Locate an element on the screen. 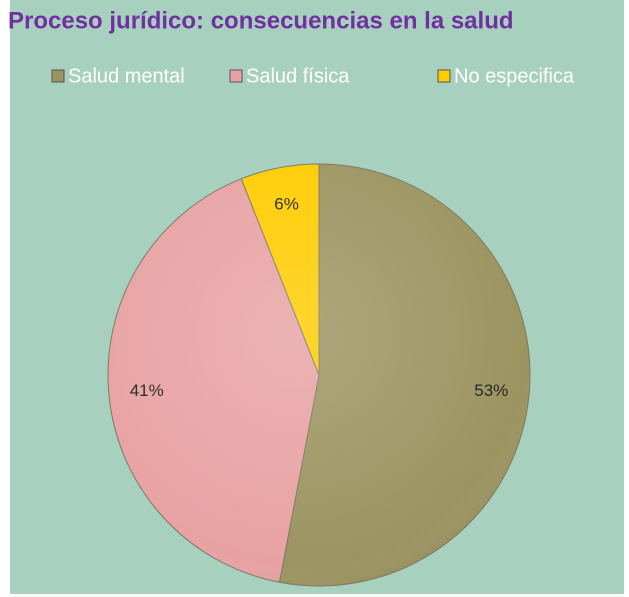 This screenshot has width=629, height=597. data-label: 6% is located at coordinates (286, 204).